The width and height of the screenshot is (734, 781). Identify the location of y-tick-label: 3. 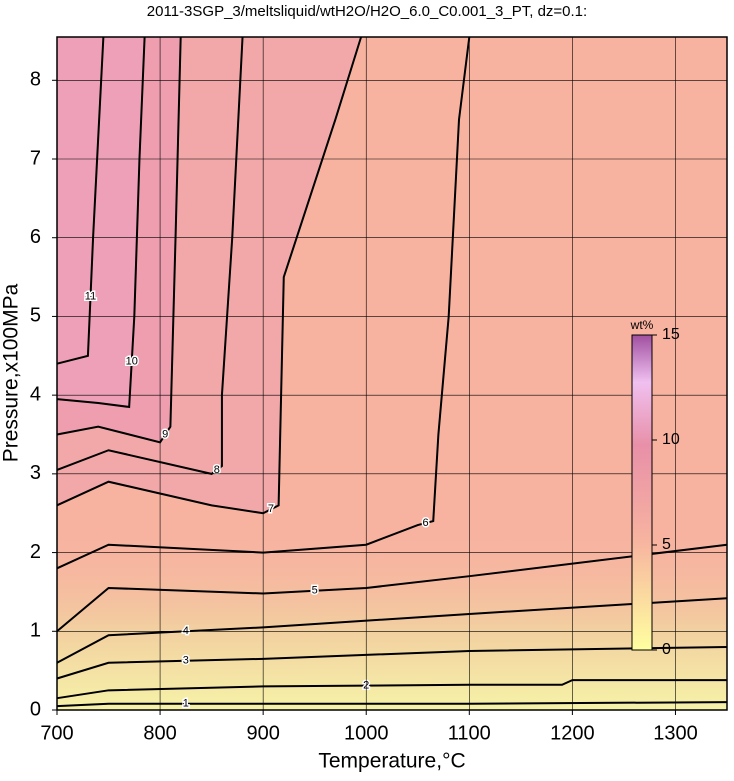
(35, 473).